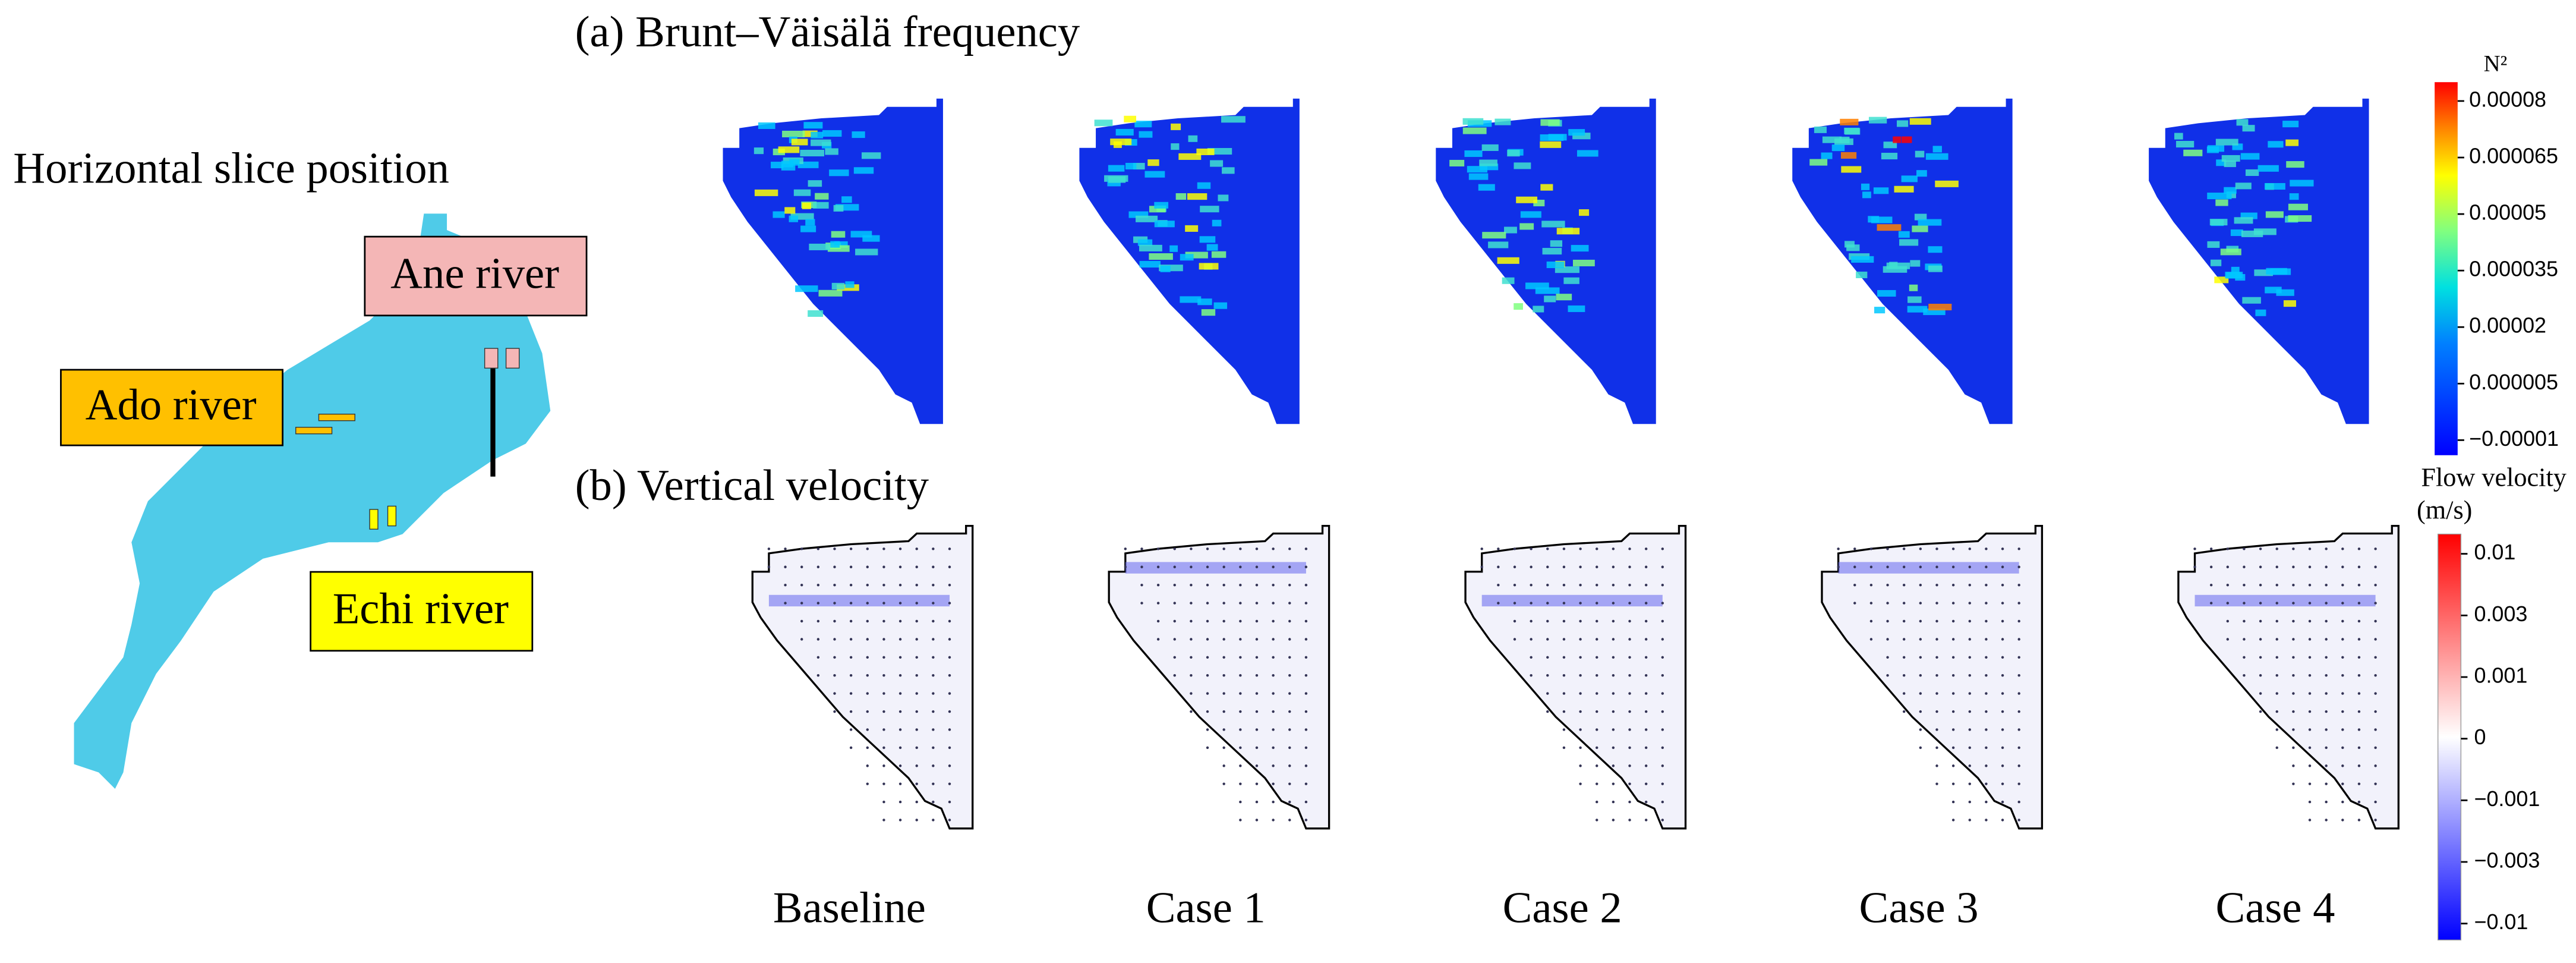 This screenshot has height=963, width=2576. I want to click on panel-title: (a) Brunt–Väisälä frequency, so click(828, 31).